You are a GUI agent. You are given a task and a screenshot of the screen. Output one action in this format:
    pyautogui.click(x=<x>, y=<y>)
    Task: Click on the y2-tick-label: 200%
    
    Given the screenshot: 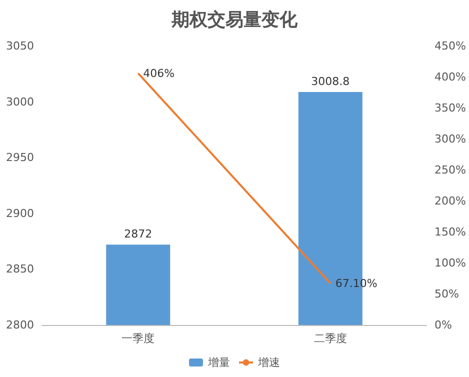 What is the action you would take?
    pyautogui.click(x=450, y=201)
    